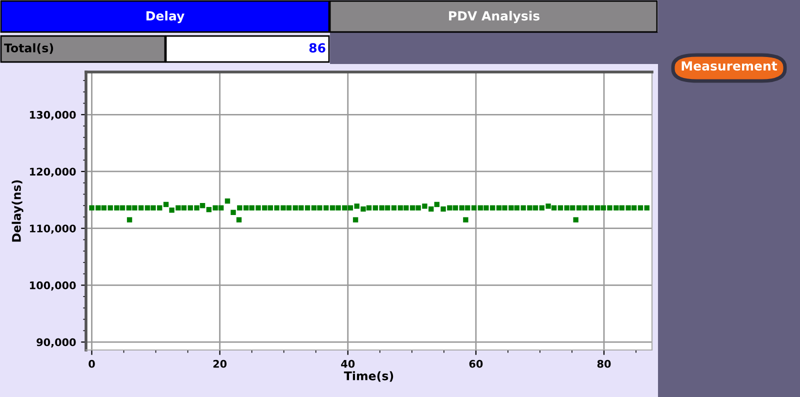 This screenshot has width=800, height=397. I want to click on x-tick-label: 40, so click(348, 364).